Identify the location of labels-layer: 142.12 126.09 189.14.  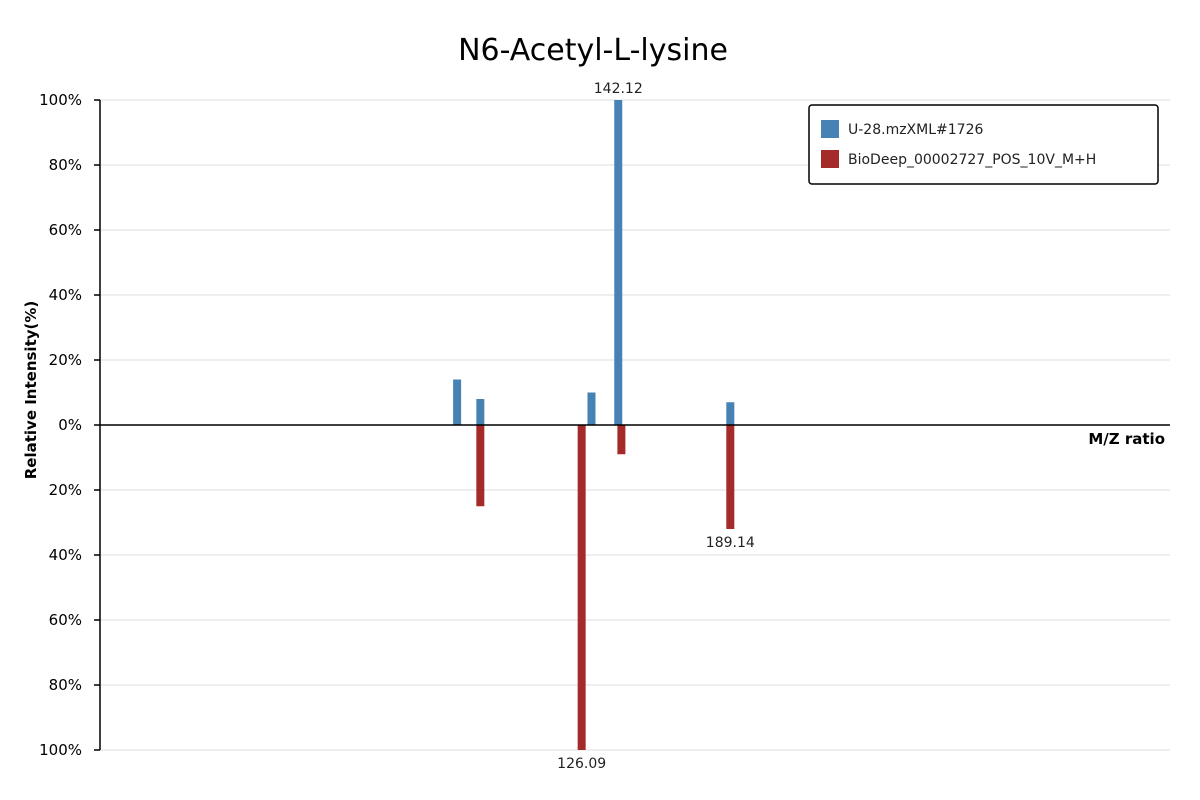
(656, 426).